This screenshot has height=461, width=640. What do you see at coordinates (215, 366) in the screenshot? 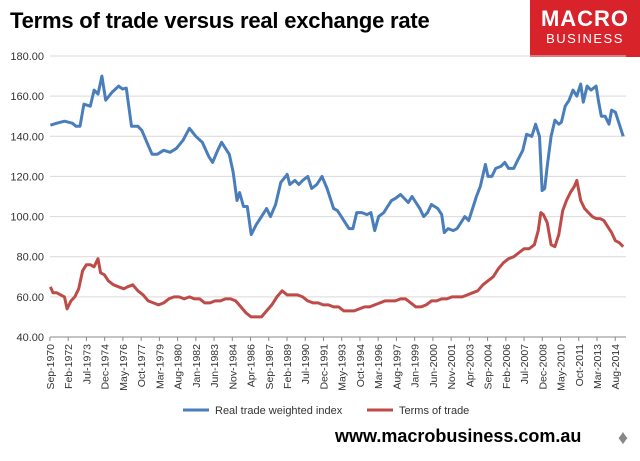
I see `x-tick-label: Jun-1983` at bounding box center [215, 366].